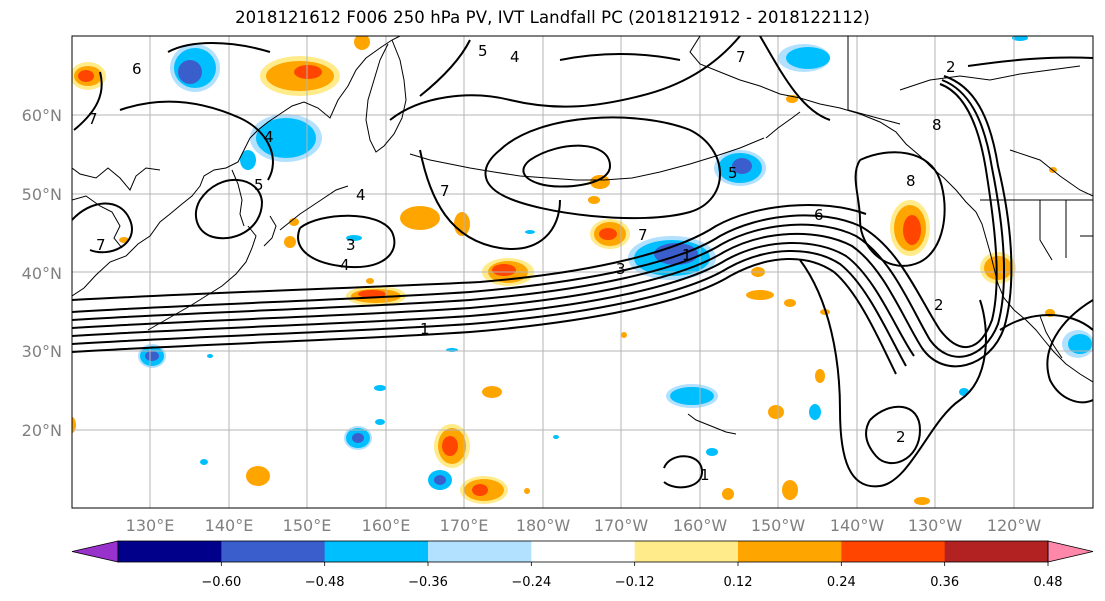  Describe the element at coordinates (428, 582) in the screenshot. I see `colorbar-tick-label: −0.36` at that location.